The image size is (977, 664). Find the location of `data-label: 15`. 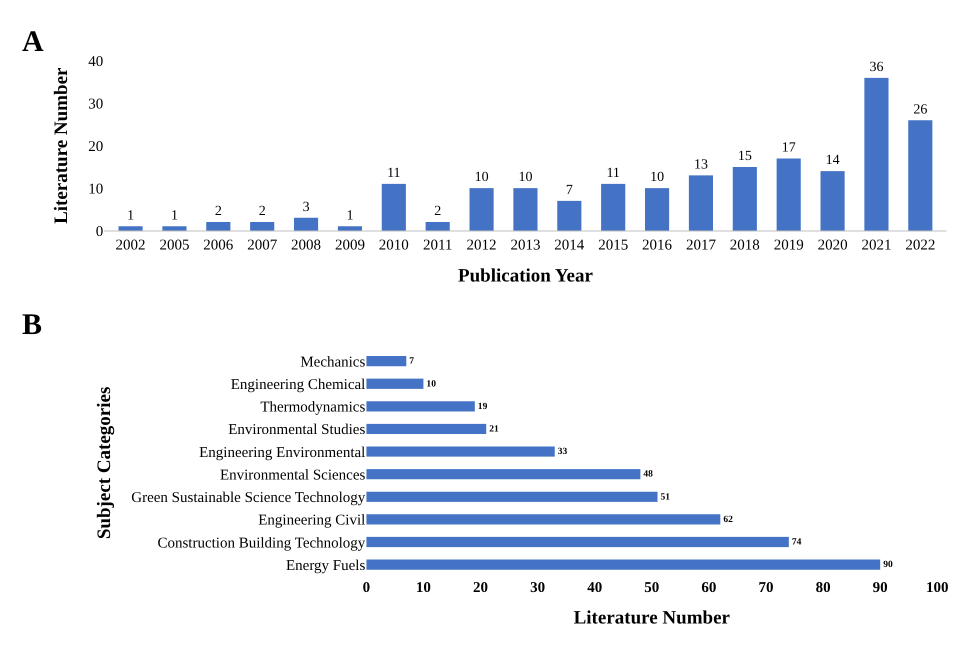

data-label: 15 is located at coordinates (745, 156).